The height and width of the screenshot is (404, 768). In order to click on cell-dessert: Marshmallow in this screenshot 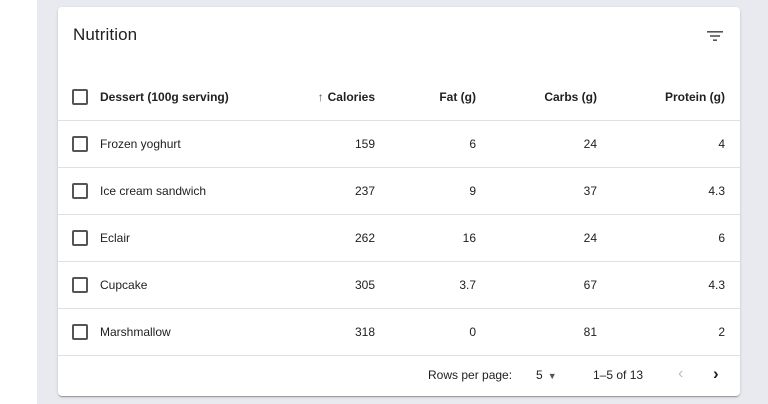, I will do `click(175, 332)`.